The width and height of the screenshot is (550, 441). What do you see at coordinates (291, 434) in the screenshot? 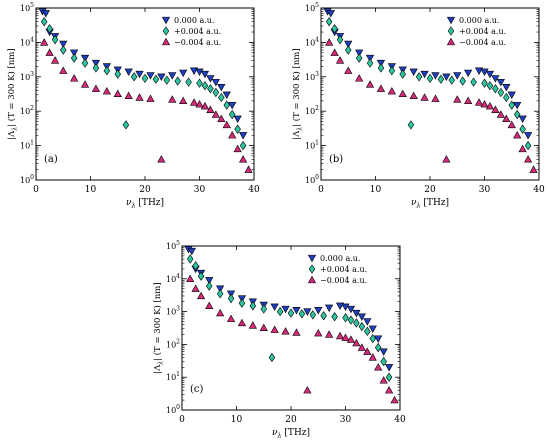
I see `x-axis-label: νλ [THz]` at bounding box center [291, 434].